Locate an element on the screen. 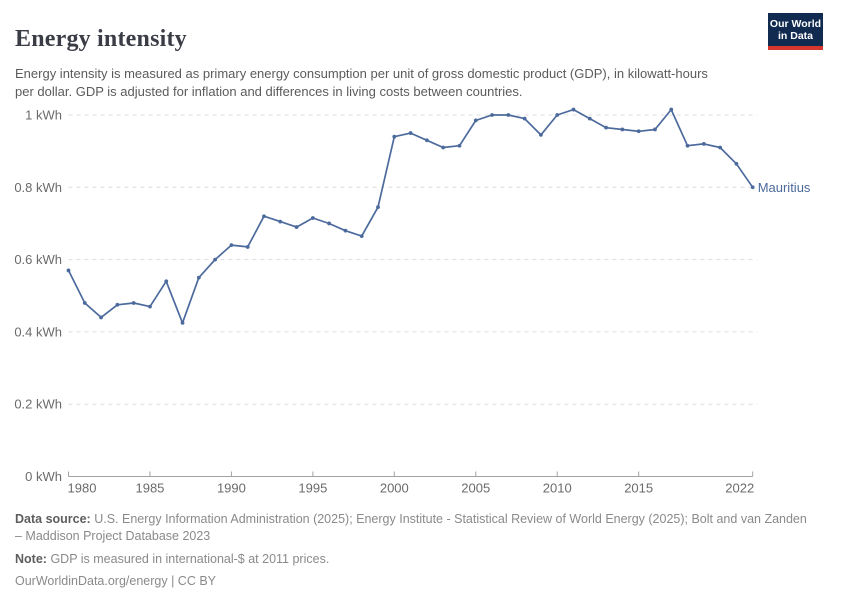 The height and width of the screenshot is (600, 850). owid-logo: Our World in Data is located at coordinates (795, 31).